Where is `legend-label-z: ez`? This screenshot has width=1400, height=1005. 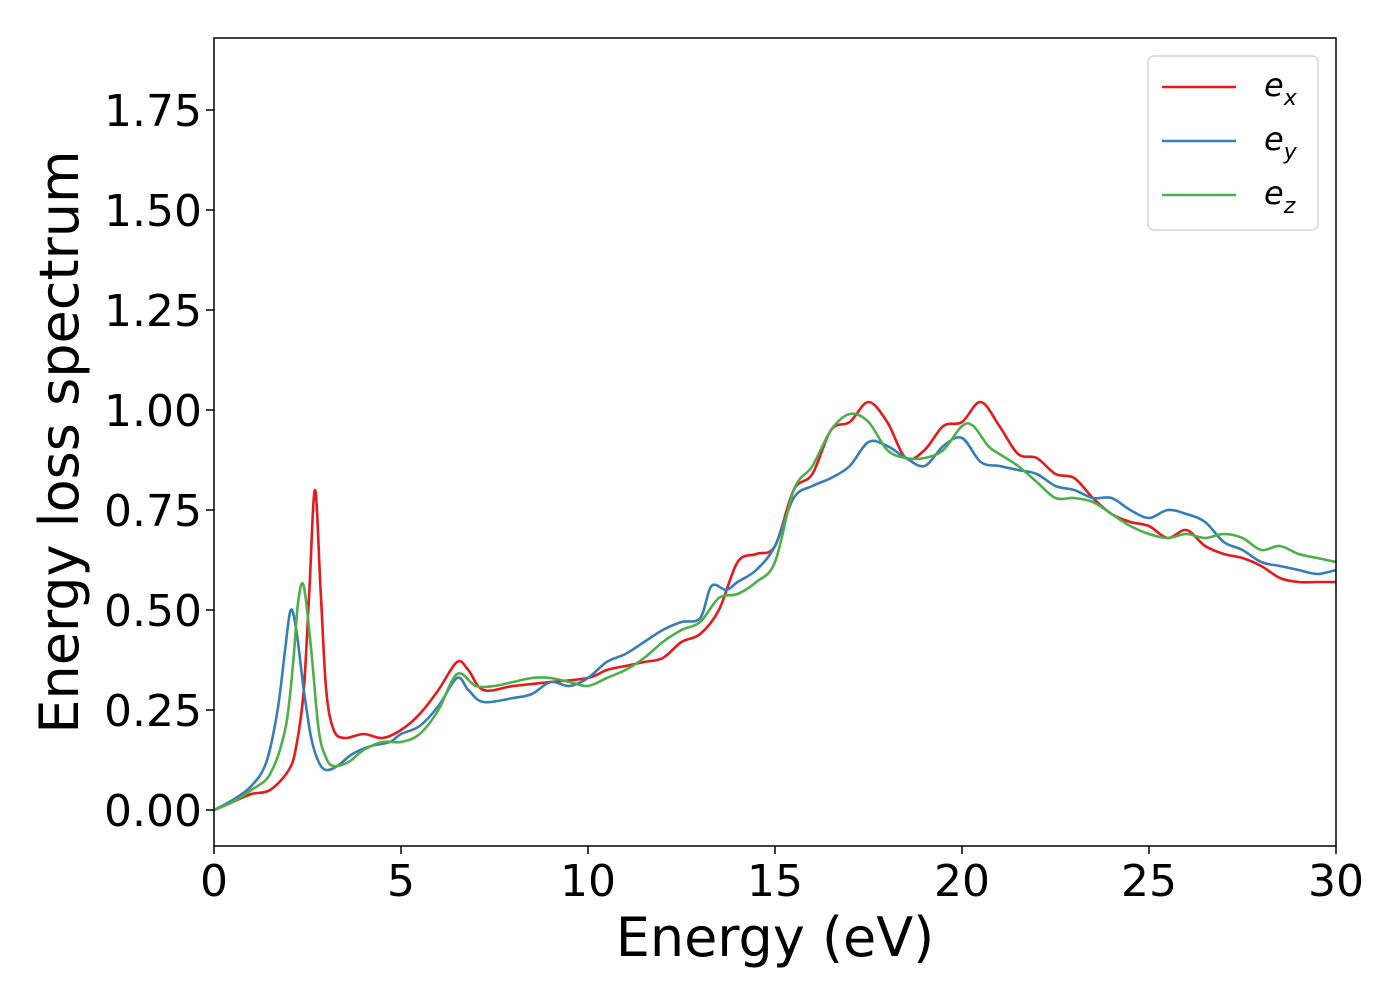 legend-label-z: ez is located at coordinates (1280, 196).